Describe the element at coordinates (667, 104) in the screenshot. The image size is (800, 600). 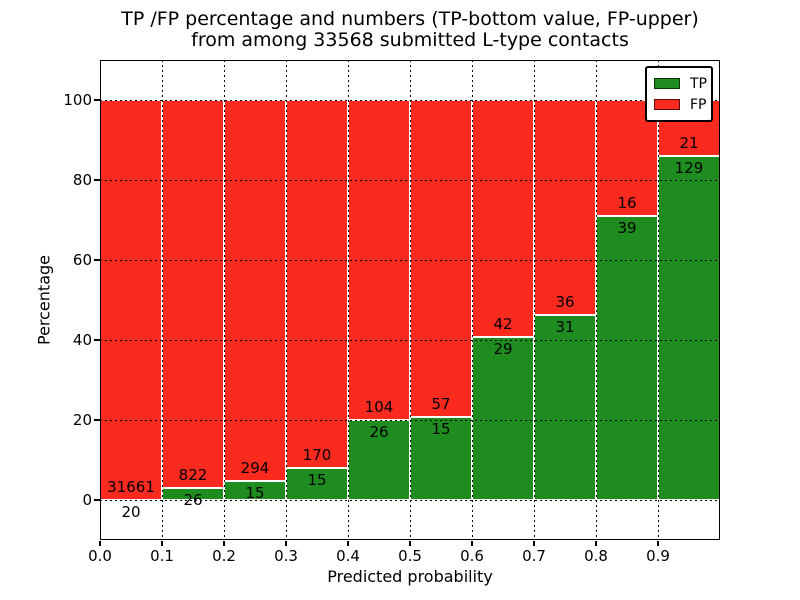
I see `fp-legend-swatch` at that location.